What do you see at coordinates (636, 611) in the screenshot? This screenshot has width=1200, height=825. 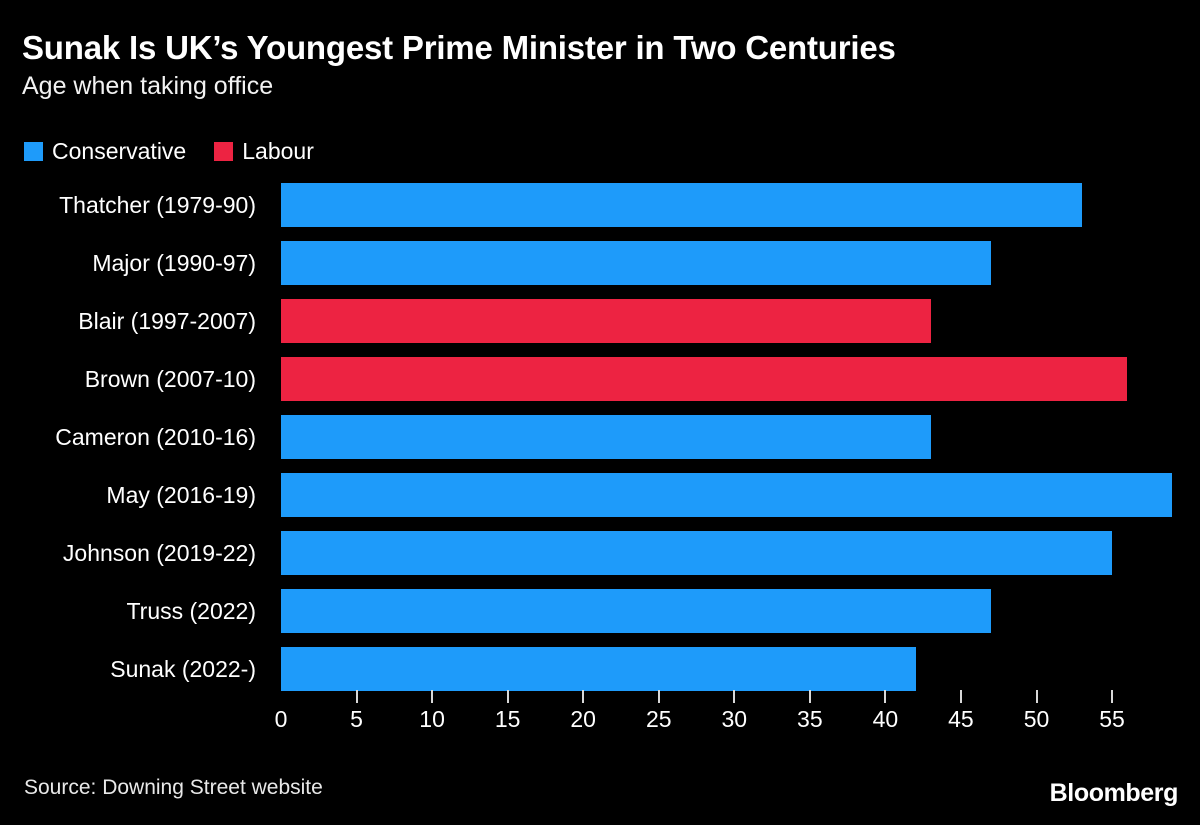 I see `bar-truss` at bounding box center [636, 611].